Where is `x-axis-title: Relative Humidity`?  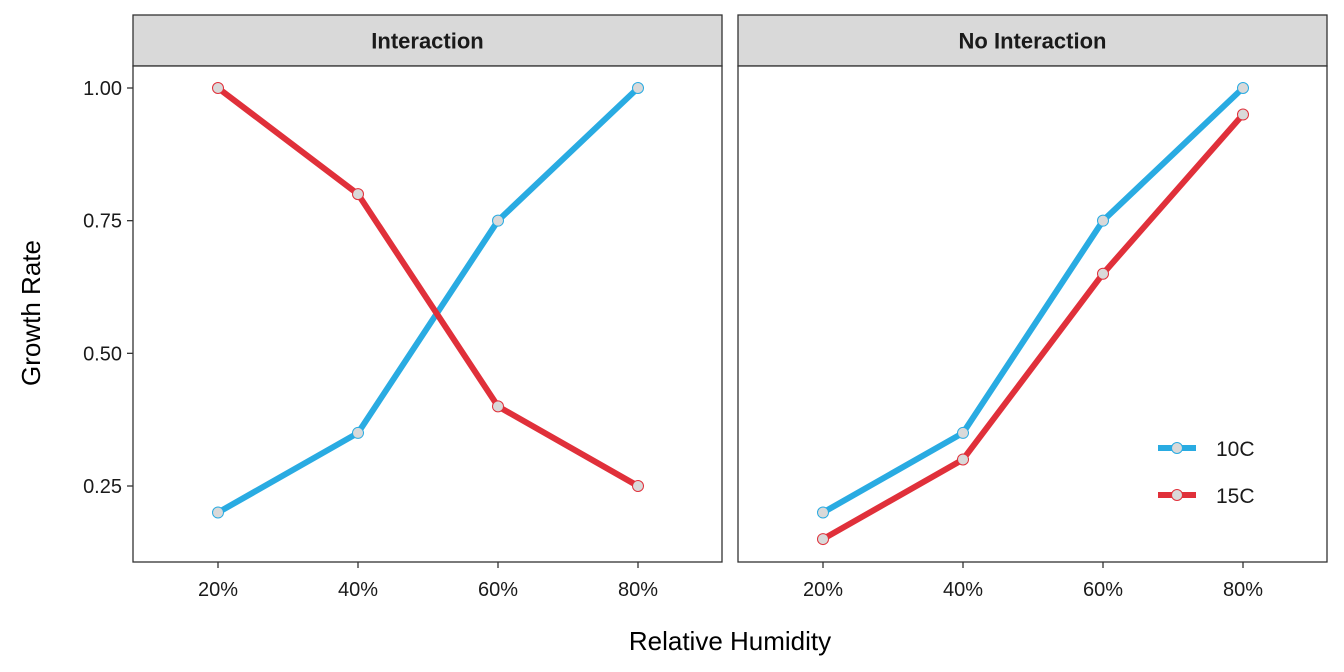
x-axis-title: Relative Humidity is located at coordinates (730, 641).